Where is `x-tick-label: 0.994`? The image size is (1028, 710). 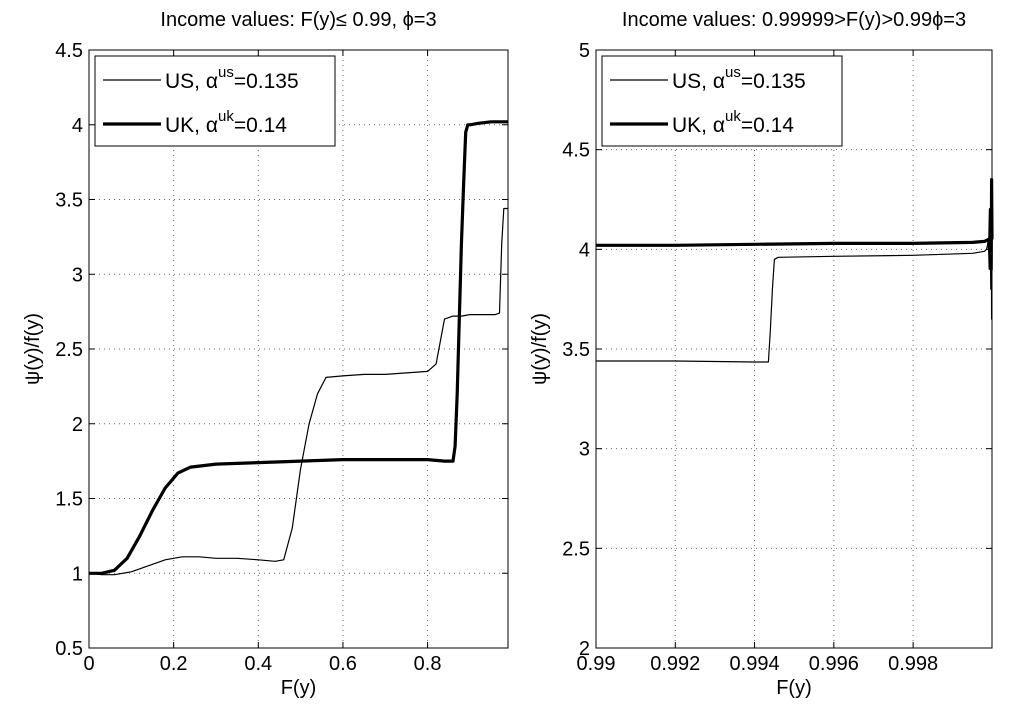
x-tick-label: 0.994 is located at coordinates (755, 664).